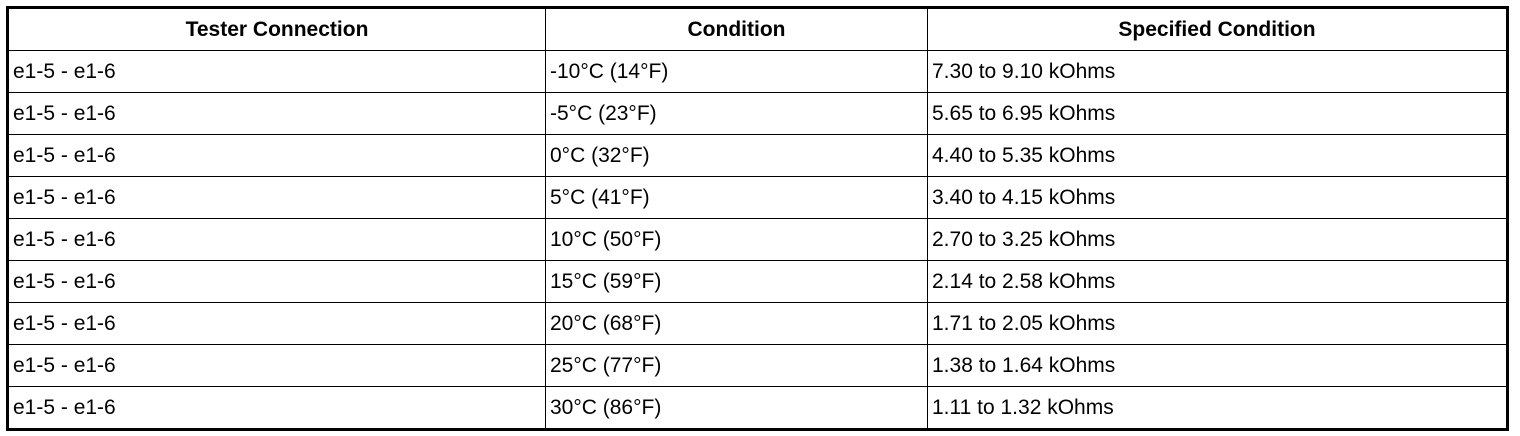 Image resolution: width=1520 pixels, height=436 pixels. I want to click on table-row: e1-5 - e1-6 25°C (77°F) 1.38 to 1.64 kOhms, so click(757, 365).